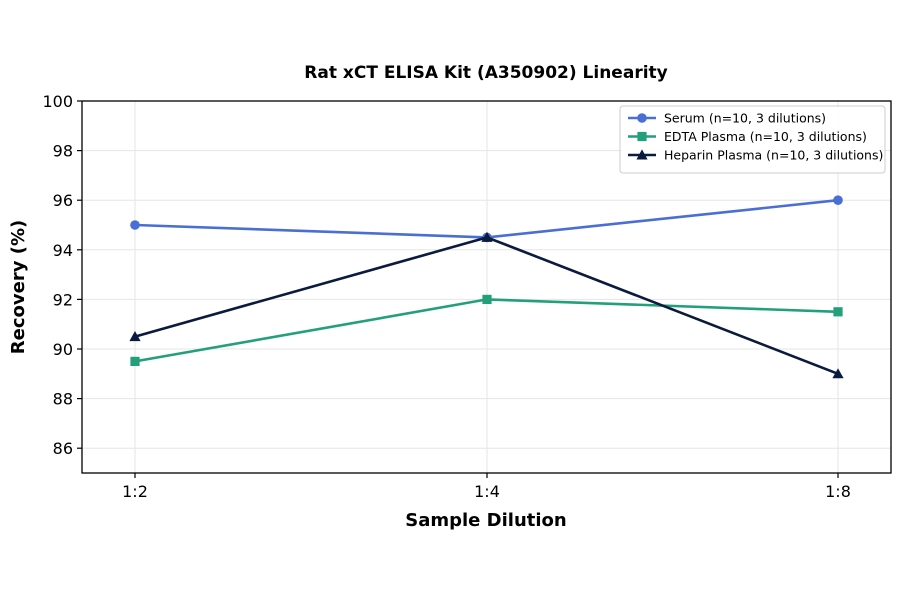 The image size is (900, 594). What do you see at coordinates (63, 299) in the screenshot?
I see `y-tick-label: 92` at bounding box center [63, 299].